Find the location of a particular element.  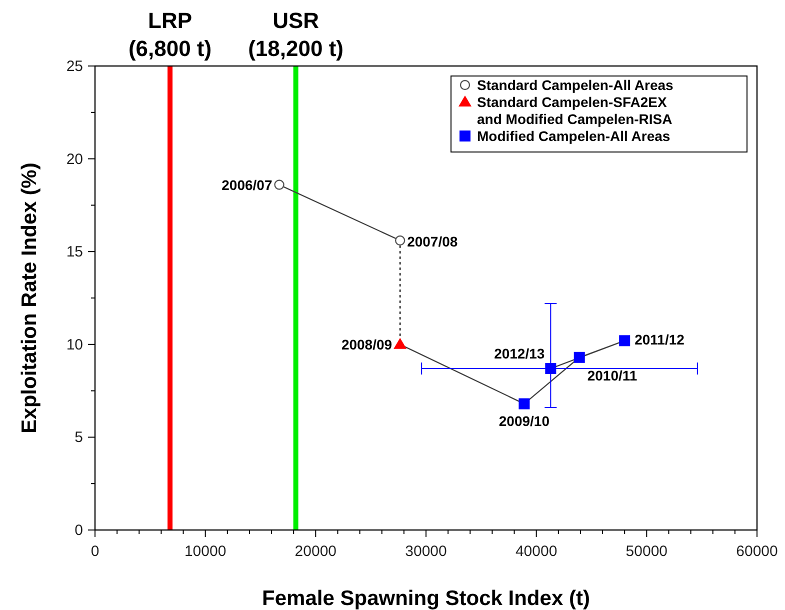

annotation: 2007/08 is located at coordinates (432, 241).